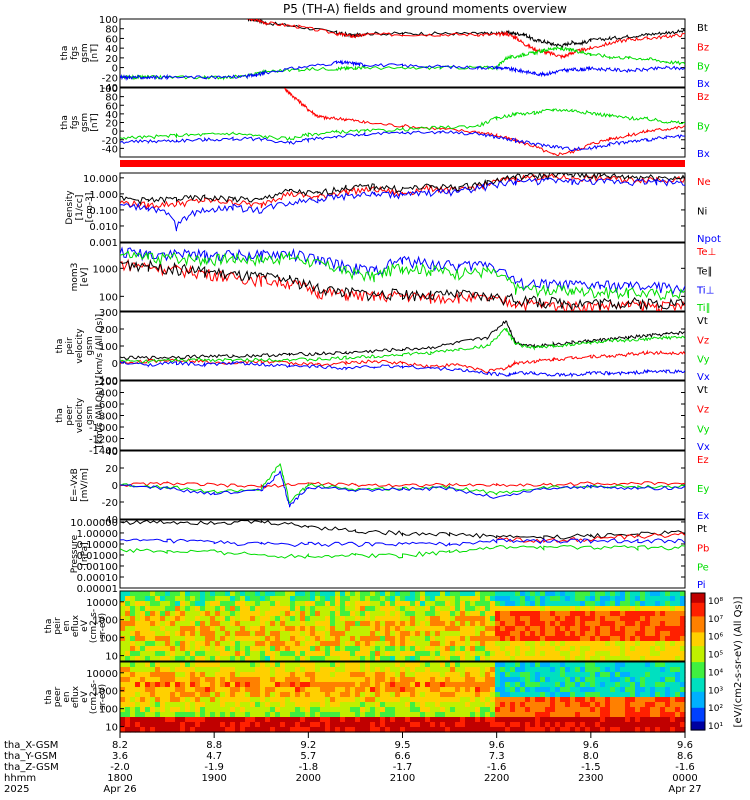 This screenshot has width=750, height=800. Describe the element at coordinates (106, 382) in the screenshot. I see `y-tick-label: -200` at that location.